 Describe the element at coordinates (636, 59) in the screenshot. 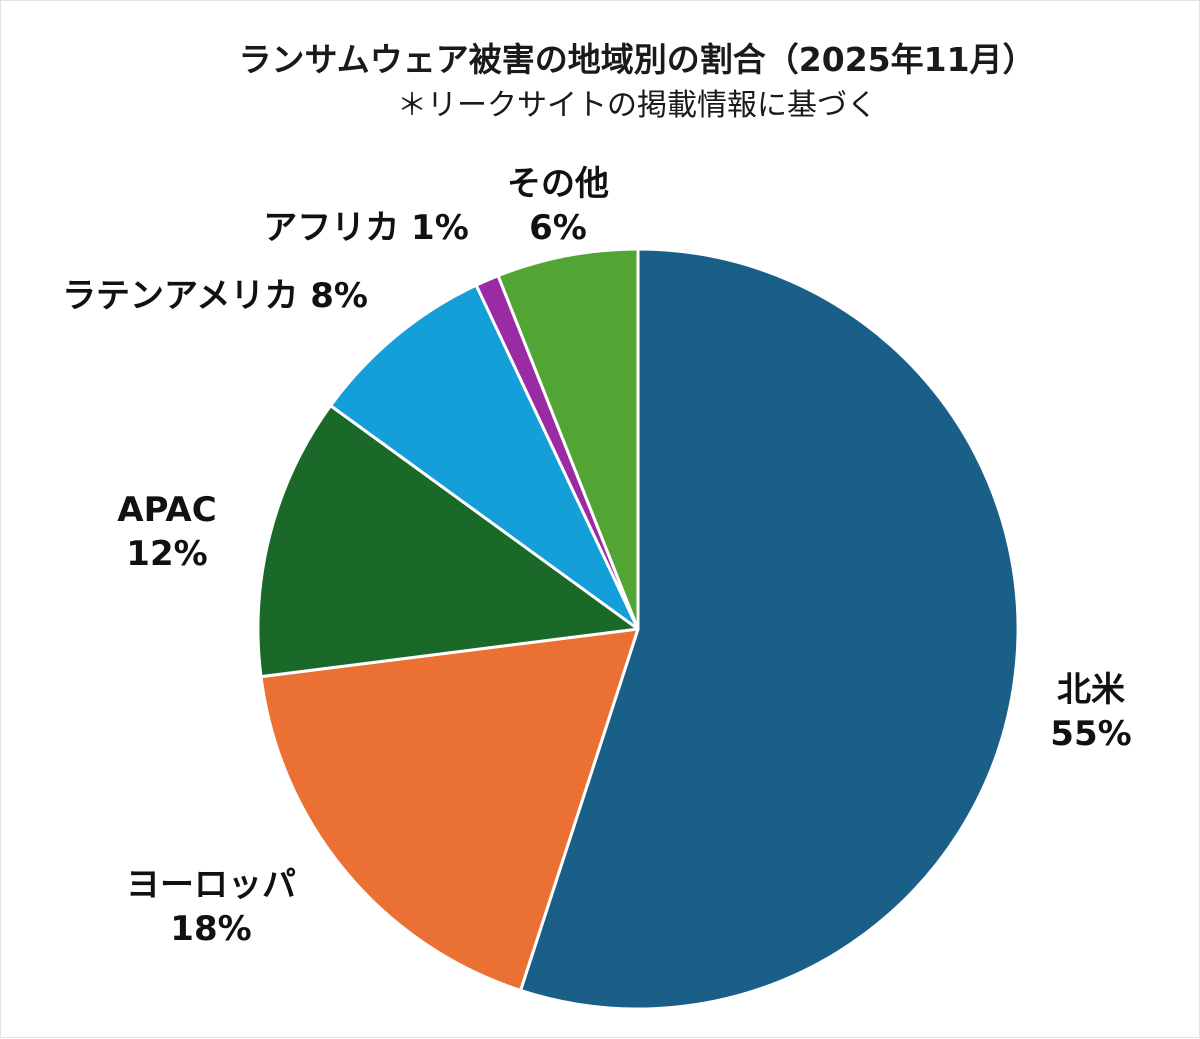

I see `chart-title: ランサムウェア被害の地域別の割合（2025年11月）` at that location.